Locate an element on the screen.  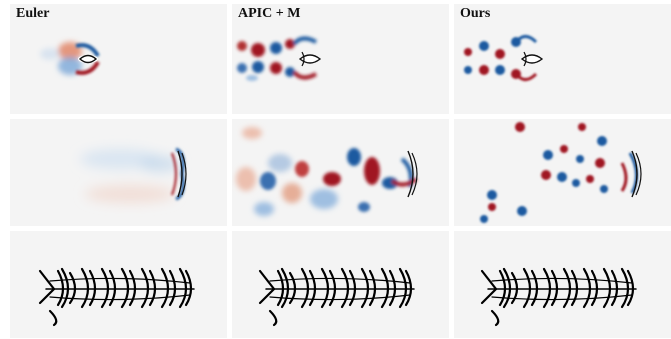
panel-euler-early: Euler is located at coordinates (118, 59).